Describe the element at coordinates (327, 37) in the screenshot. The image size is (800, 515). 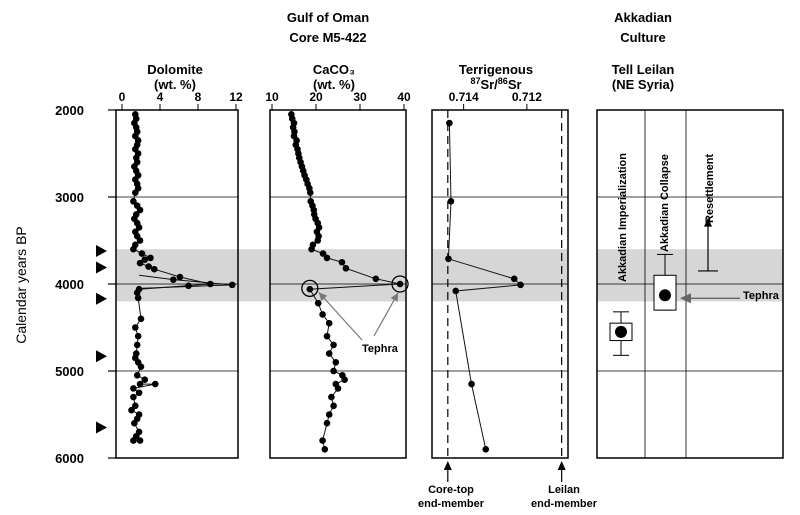
I see `site-title-line2: Core M5-422` at that location.